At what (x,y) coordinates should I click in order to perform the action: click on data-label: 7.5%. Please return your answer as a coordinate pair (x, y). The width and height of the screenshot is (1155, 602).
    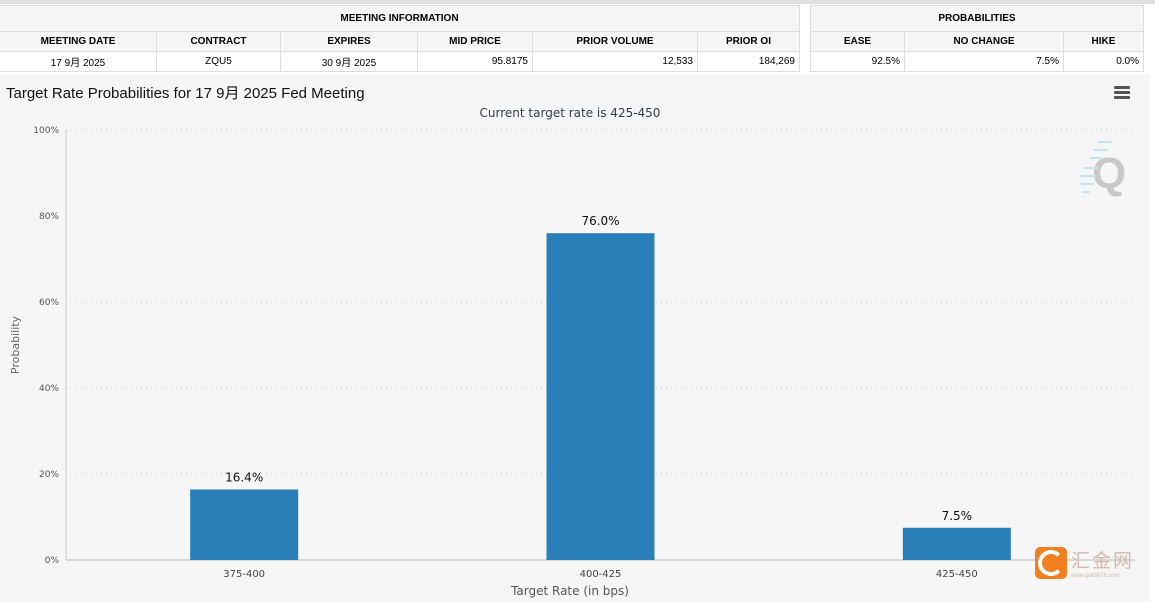
    Looking at the image, I should click on (957, 516).